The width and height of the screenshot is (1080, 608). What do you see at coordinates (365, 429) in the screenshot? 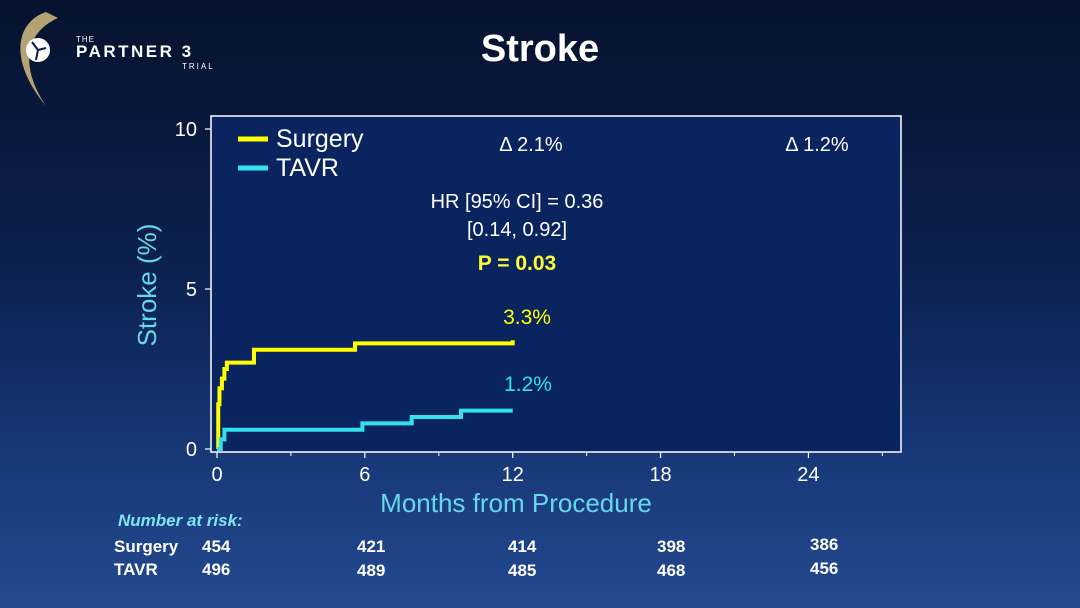
I see `series-line-tavr` at bounding box center [365, 429].